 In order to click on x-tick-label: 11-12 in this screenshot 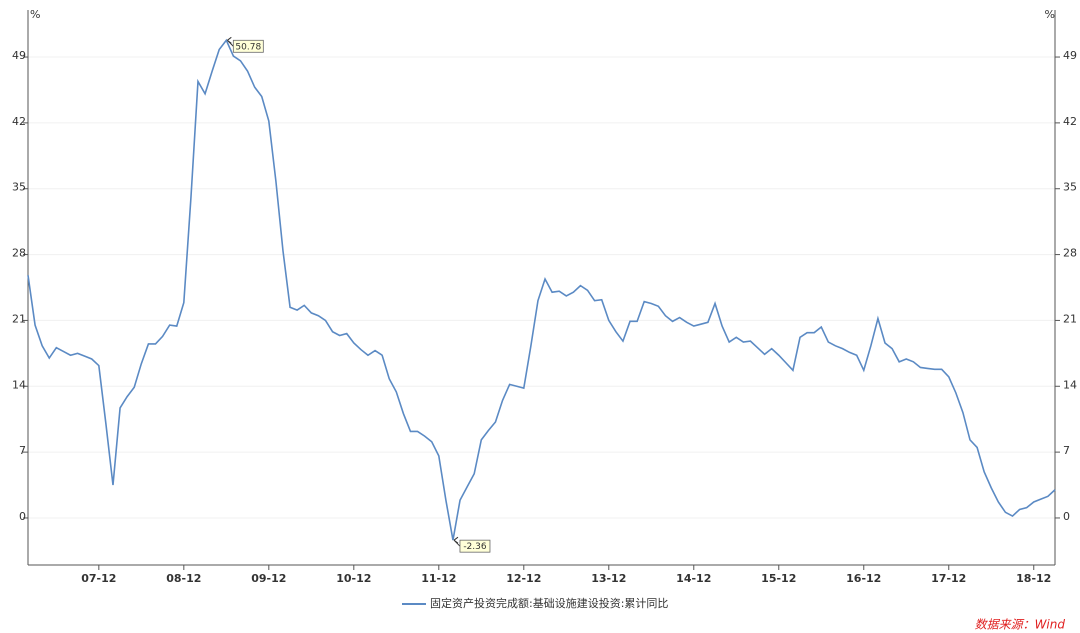, I will do `click(438, 578)`.